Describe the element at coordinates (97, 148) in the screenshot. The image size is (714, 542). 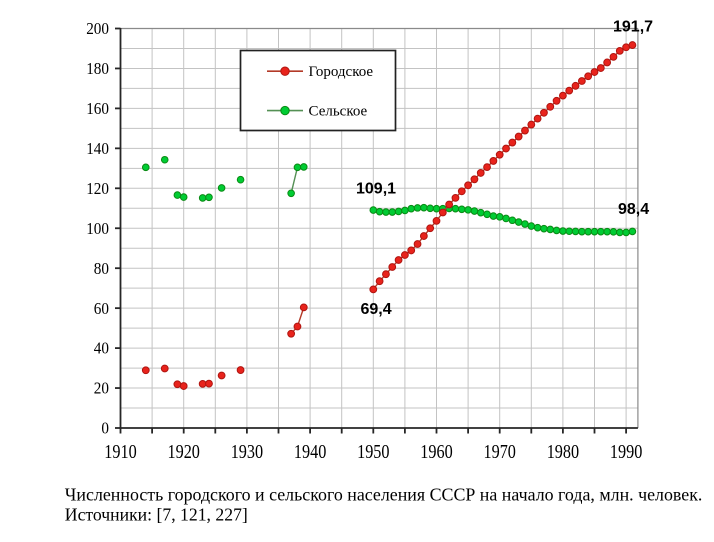
I see `svg-text: 140` at that location.